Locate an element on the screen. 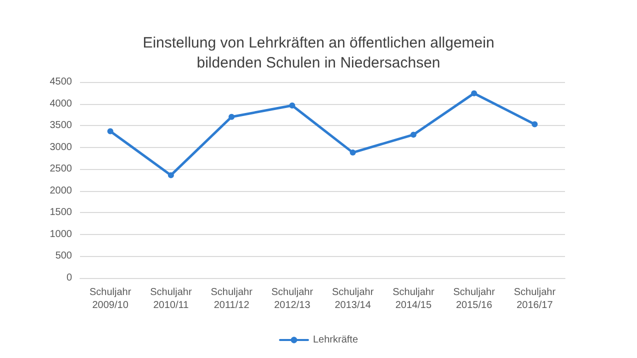 The image size is (637, 358). y-tick-label: 0 is located at coordinates (69, 278).